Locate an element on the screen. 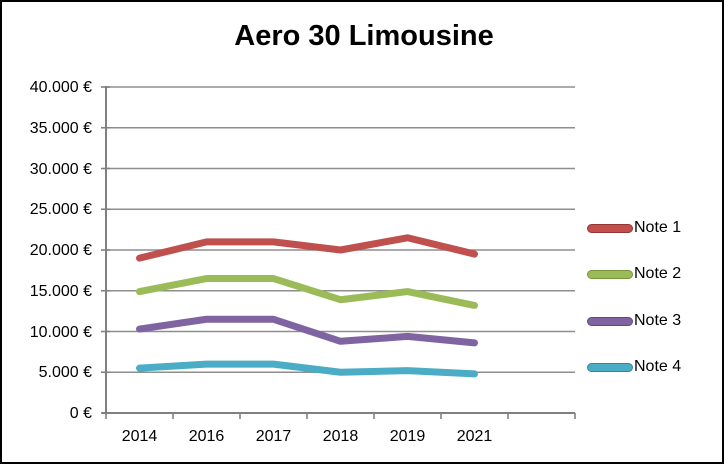 This screenshot has height=464, width=724. y-axis-label: 25.000 € is located at coordinates (60, 210).